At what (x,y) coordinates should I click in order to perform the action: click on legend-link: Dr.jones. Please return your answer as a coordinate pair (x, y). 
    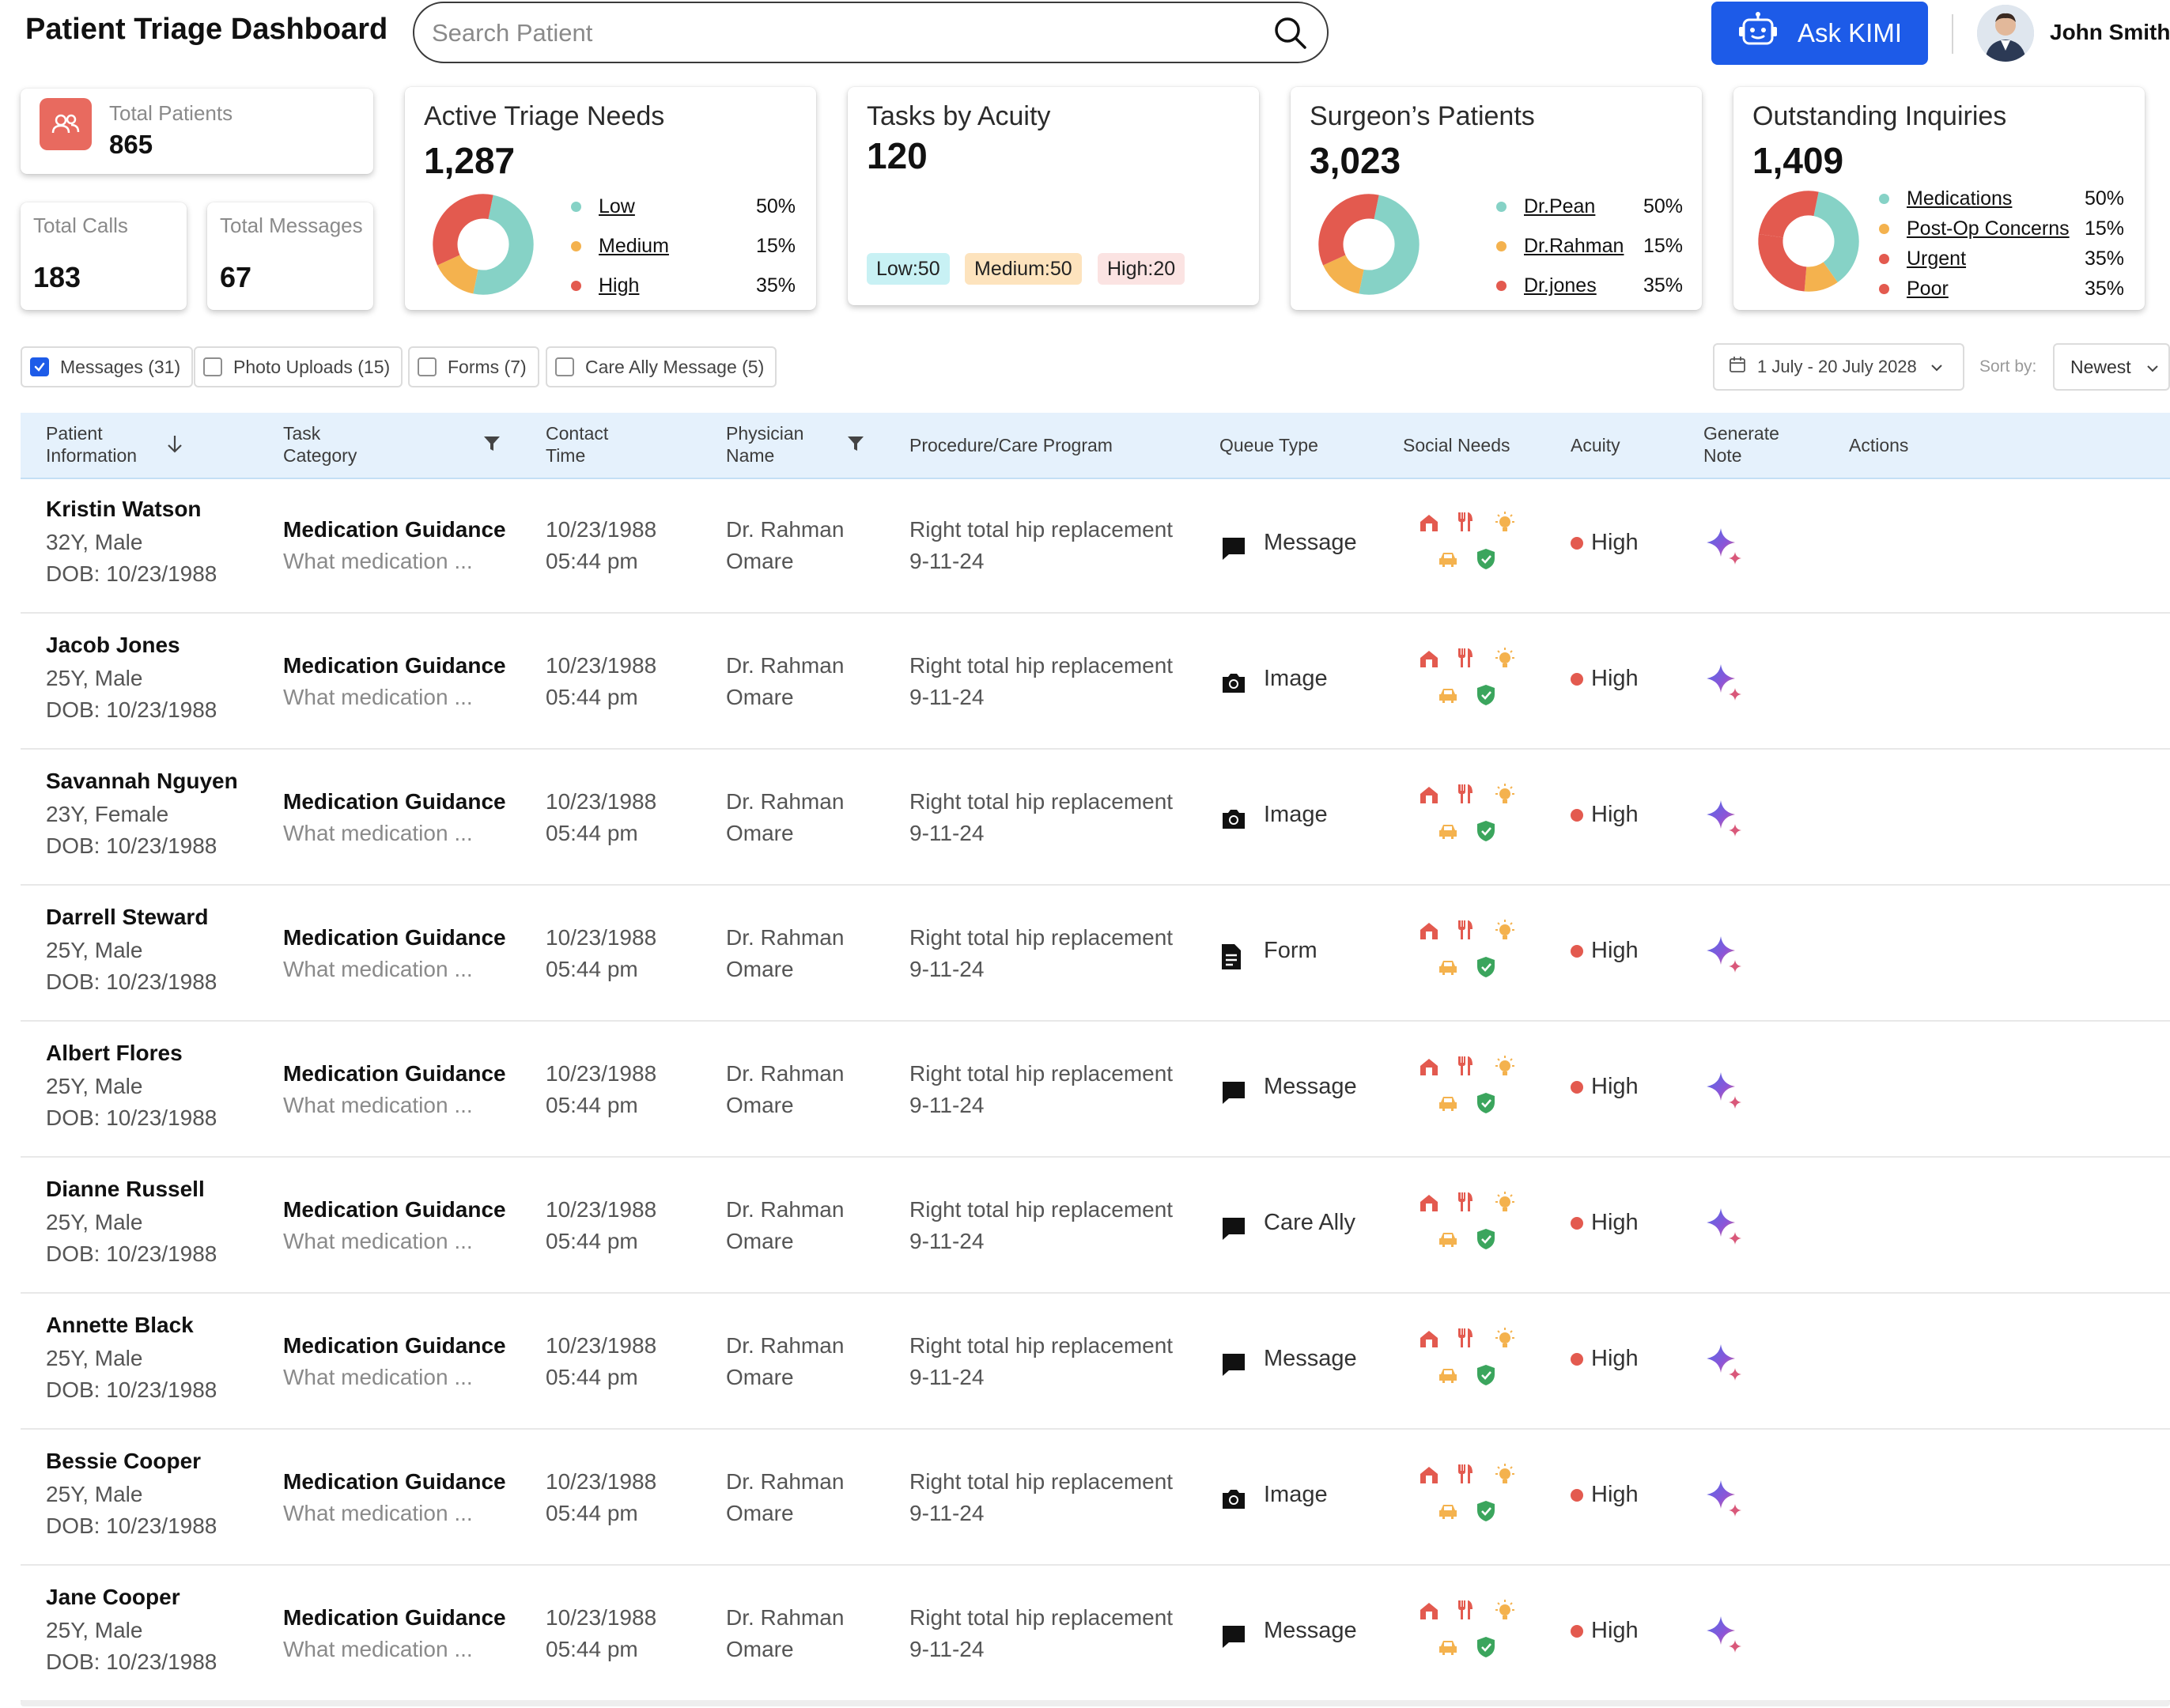
    Looking at the image, I should click on (1560, 286).